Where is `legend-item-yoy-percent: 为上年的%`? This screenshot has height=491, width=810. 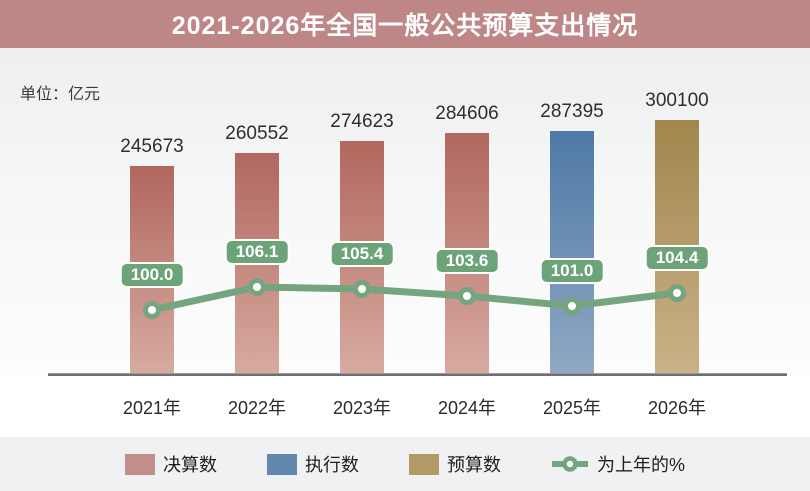
legend-item-yoy-percent: 为上年的% is located at coordinates (618, 464).